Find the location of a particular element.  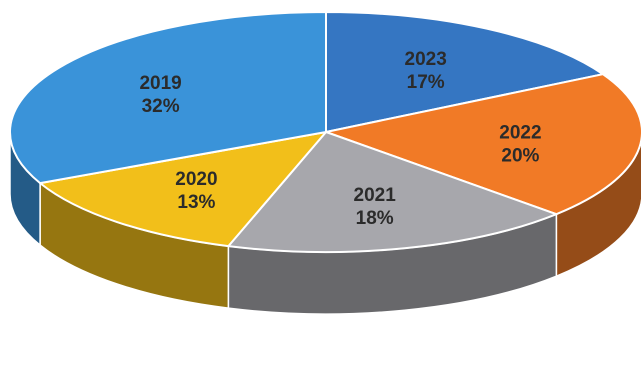

slice-value-label: 13% is located at coordinates (196, 202).